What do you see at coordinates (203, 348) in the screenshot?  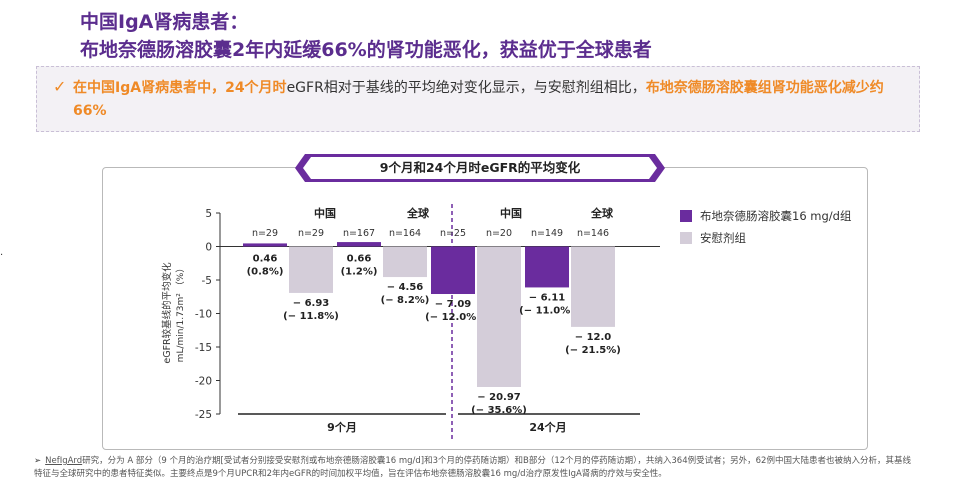 I see `y-tick-label: -15` at bounding box center [203, 348].